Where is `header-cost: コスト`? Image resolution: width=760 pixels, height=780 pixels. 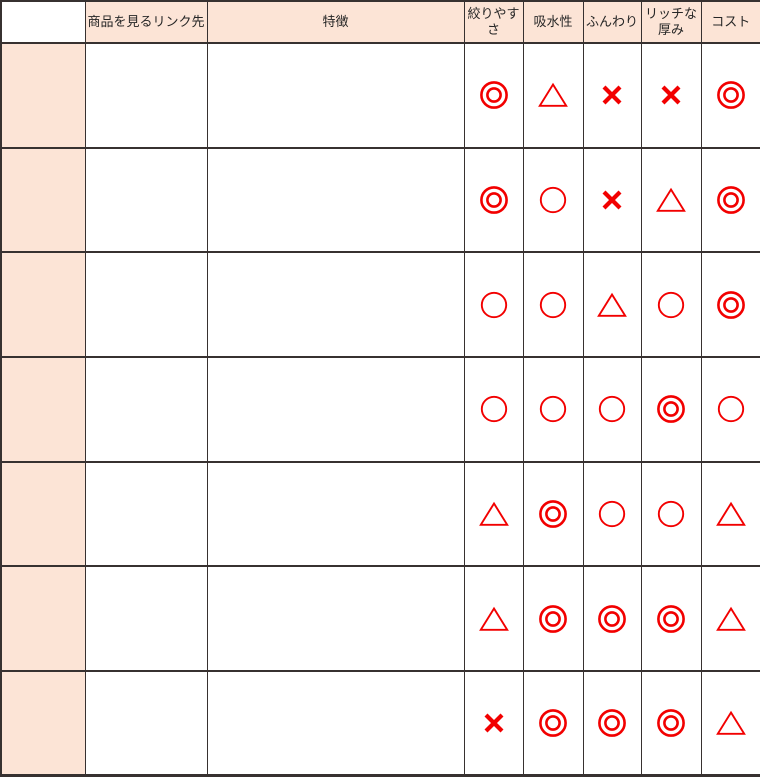 header-cost: コスト is located at coordinates (730, 22).